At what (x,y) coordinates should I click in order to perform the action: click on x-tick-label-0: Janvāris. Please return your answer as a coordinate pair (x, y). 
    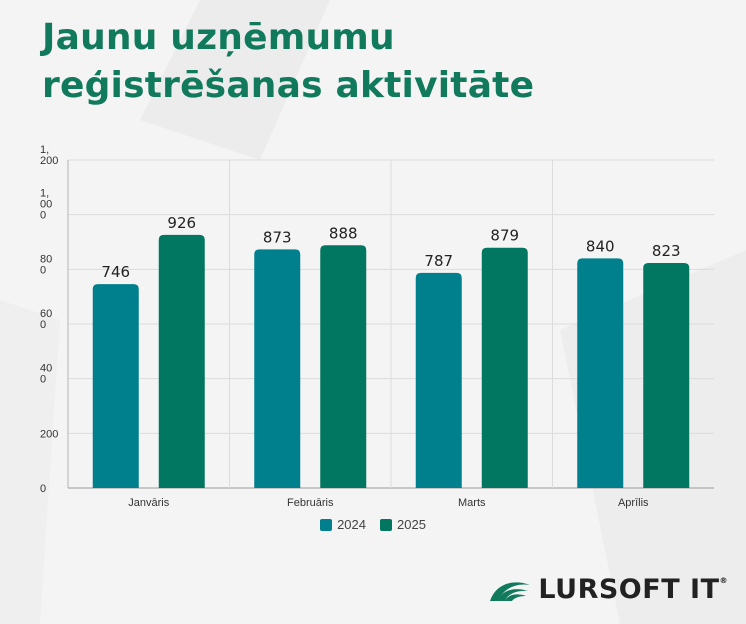
    Looking at the image, I should click on (148, 503).